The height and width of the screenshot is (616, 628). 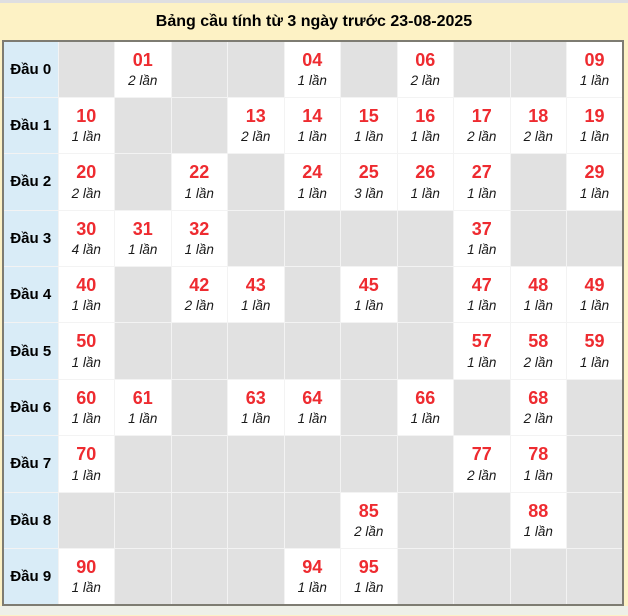 I want to click on number-value: 43, so click(x=255, y=284).